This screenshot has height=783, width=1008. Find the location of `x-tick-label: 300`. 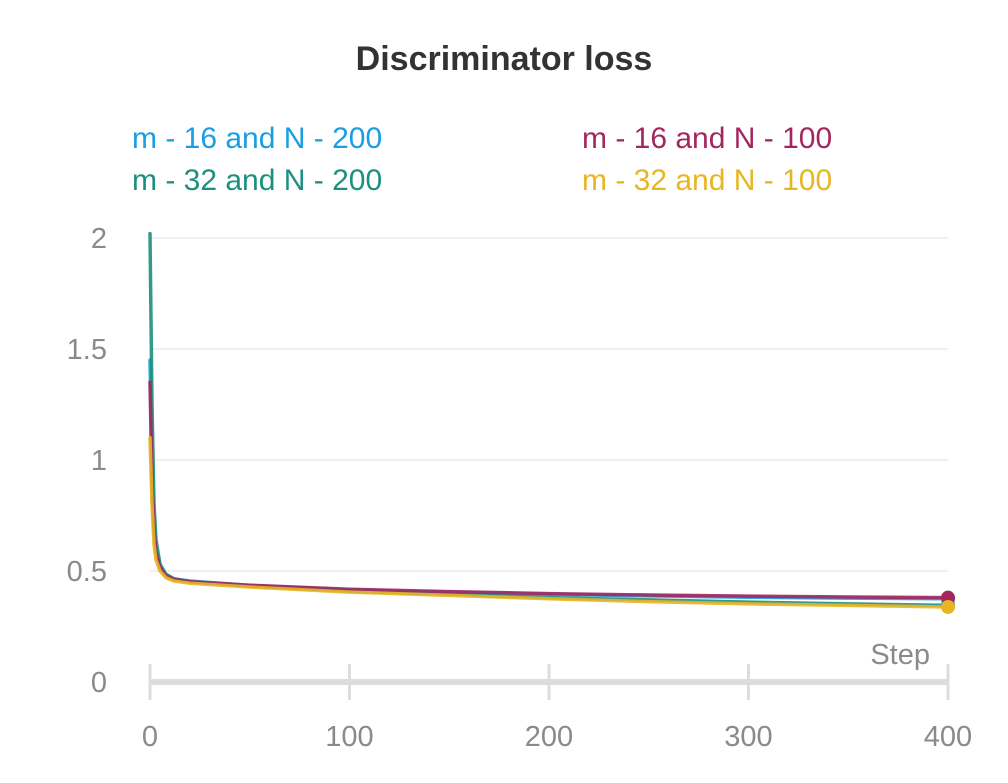

x-tick-label: 300 is located at coordinates (748, 737).